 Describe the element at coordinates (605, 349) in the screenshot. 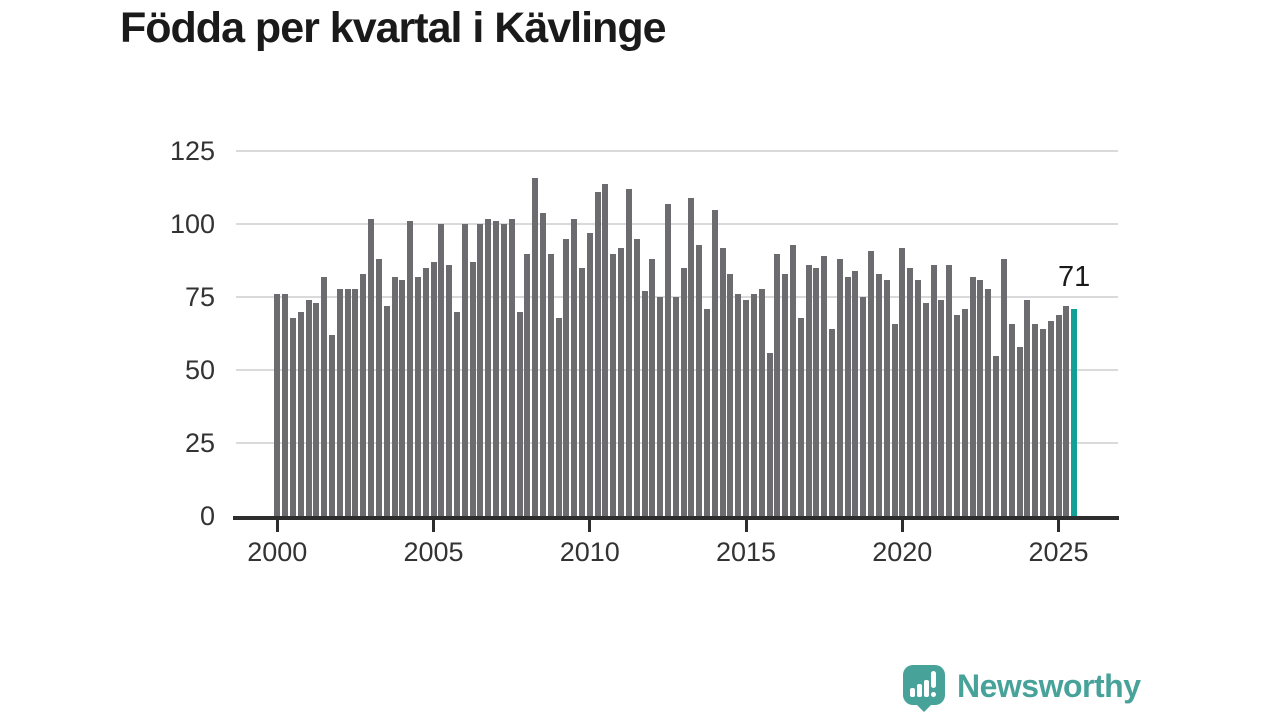

I see `bar-2010-q3` at that location.